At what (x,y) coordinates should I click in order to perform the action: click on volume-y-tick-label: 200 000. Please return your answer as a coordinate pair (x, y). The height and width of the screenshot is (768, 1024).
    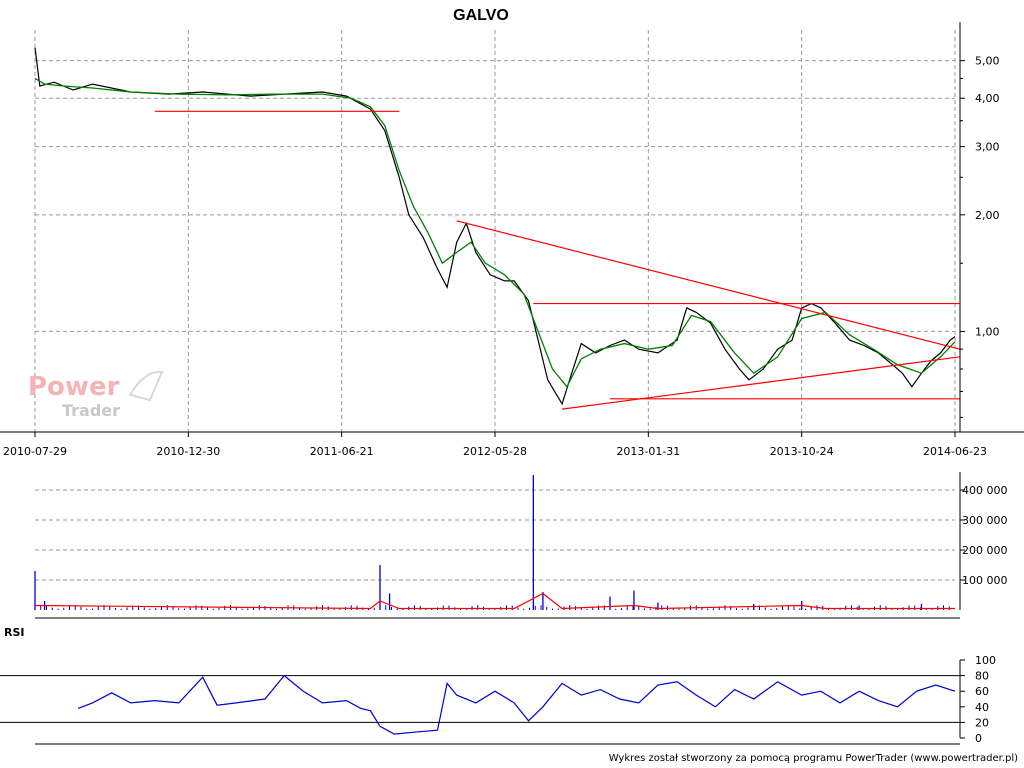
    Looking at the image, I should click on (985, 550).